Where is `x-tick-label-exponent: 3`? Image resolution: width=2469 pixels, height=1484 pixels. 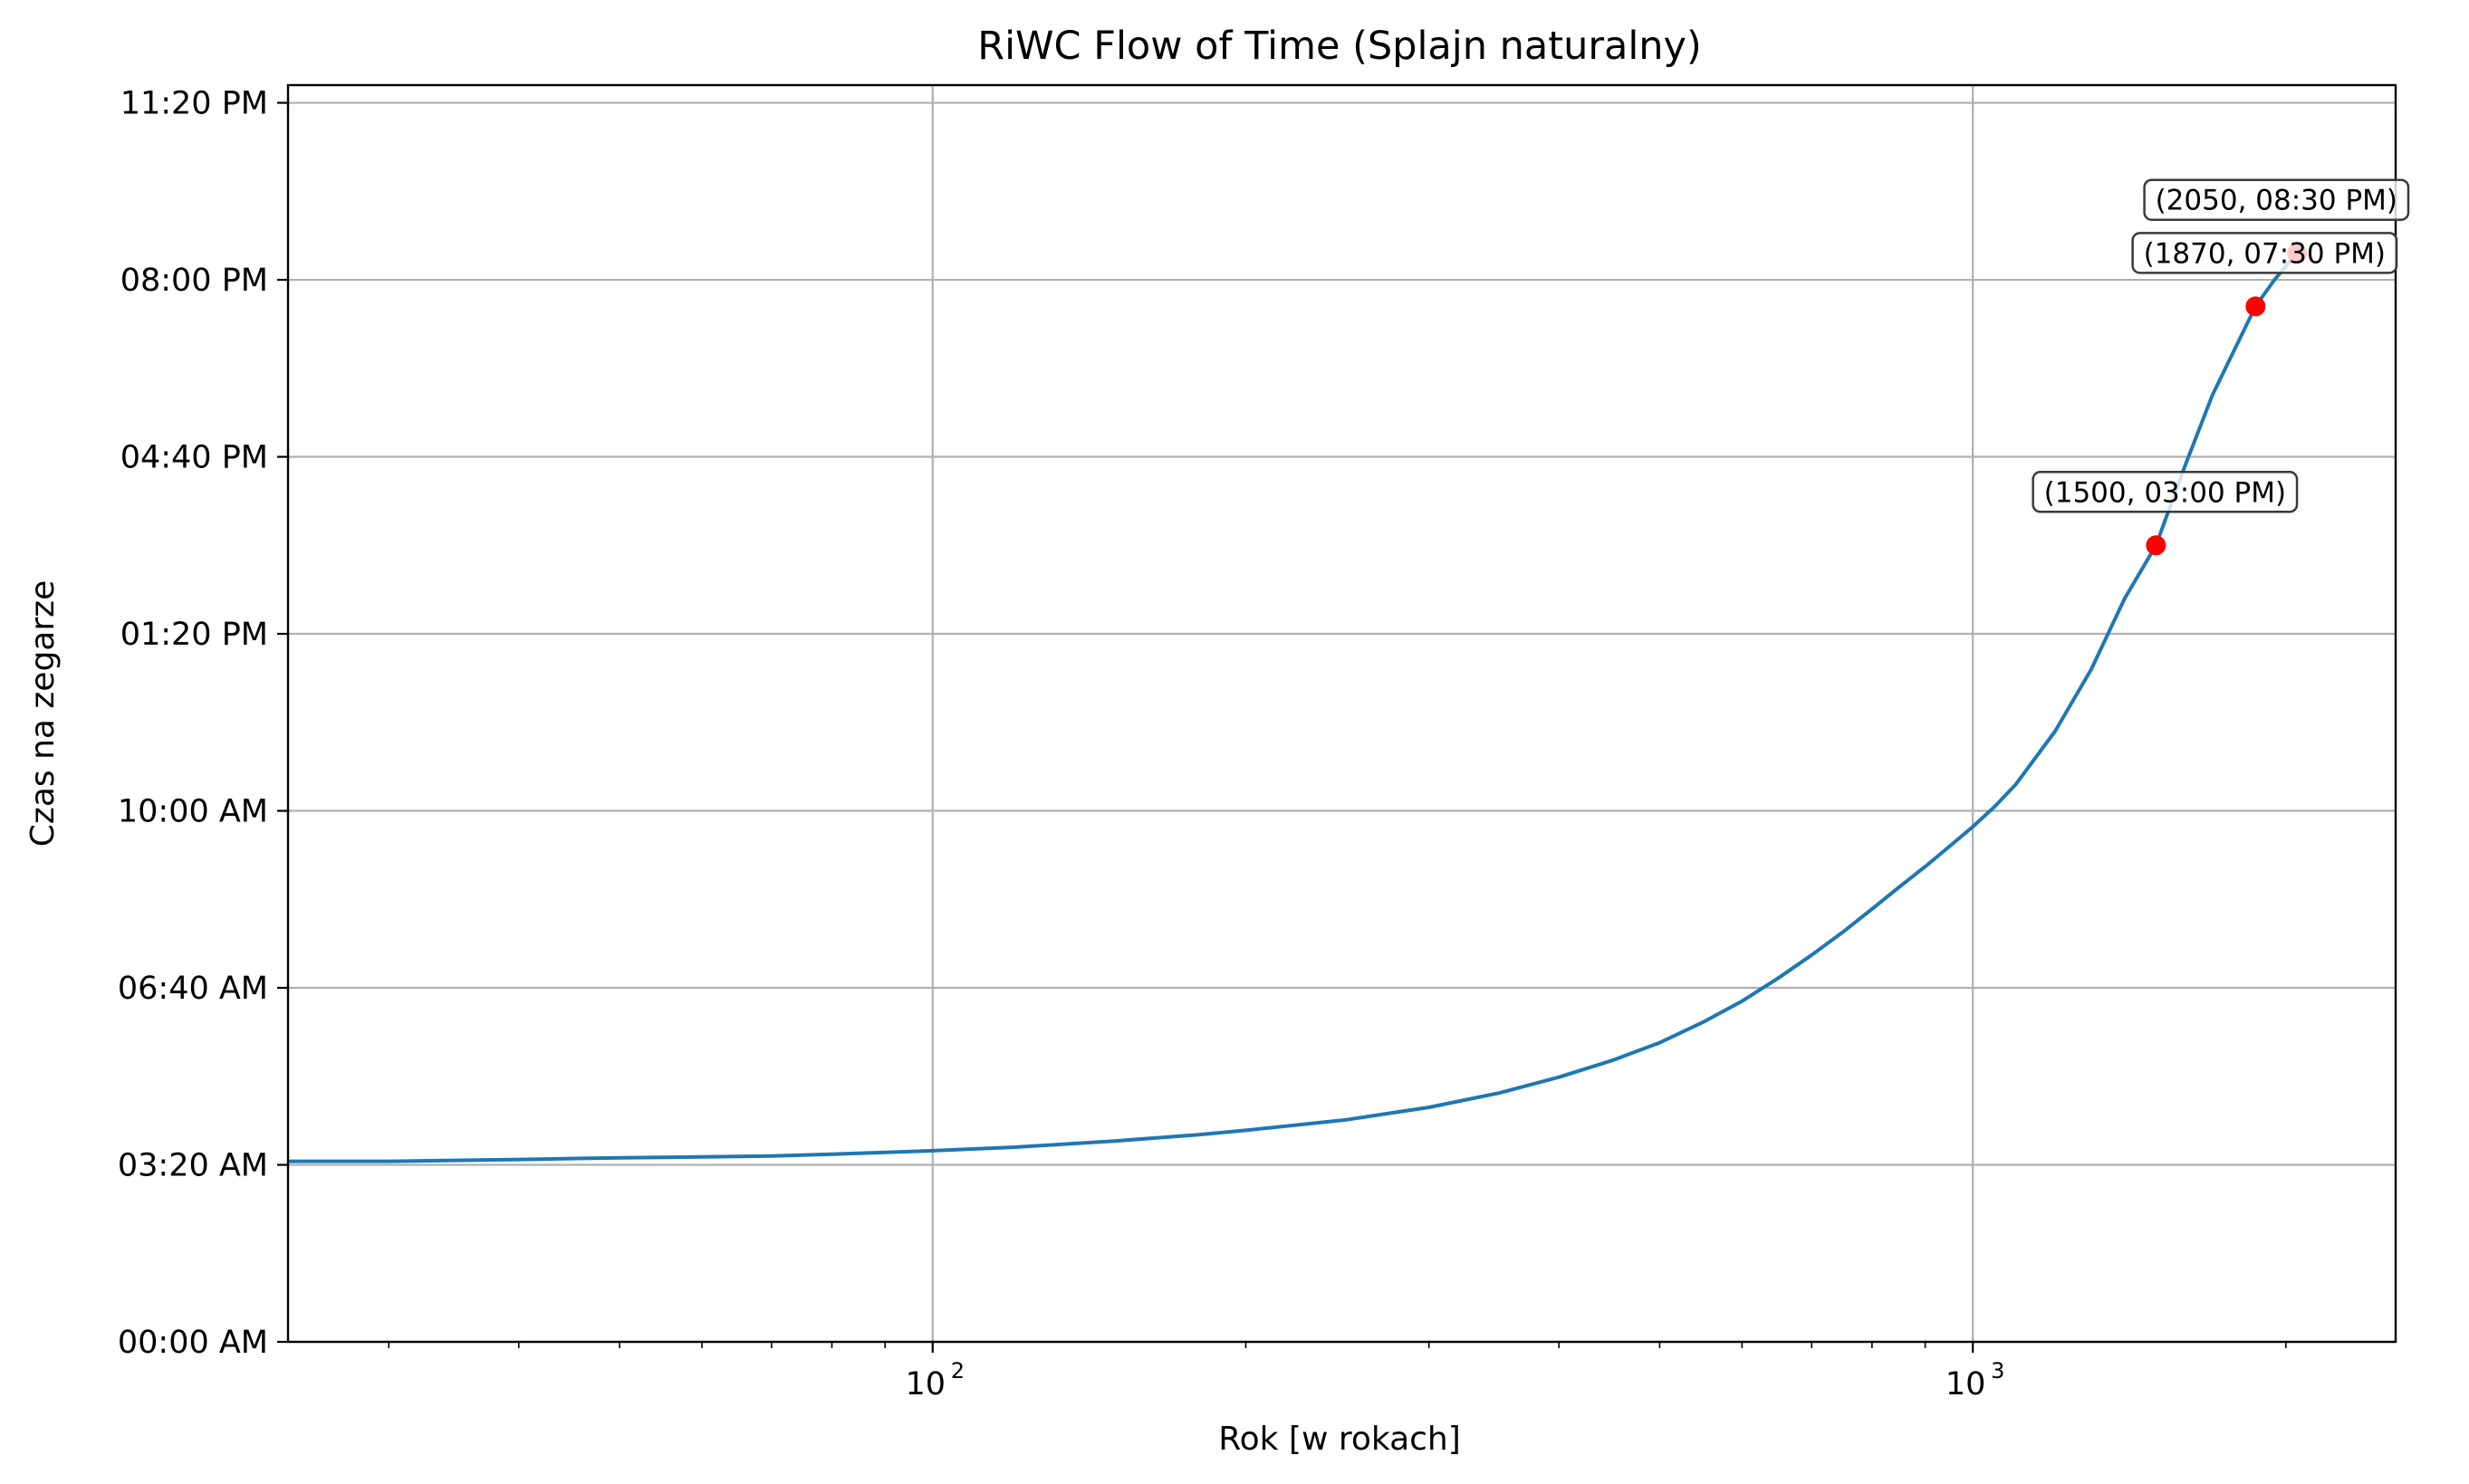 x-tick-label-exponent: 3 is located at coordinates (1997, 1370).